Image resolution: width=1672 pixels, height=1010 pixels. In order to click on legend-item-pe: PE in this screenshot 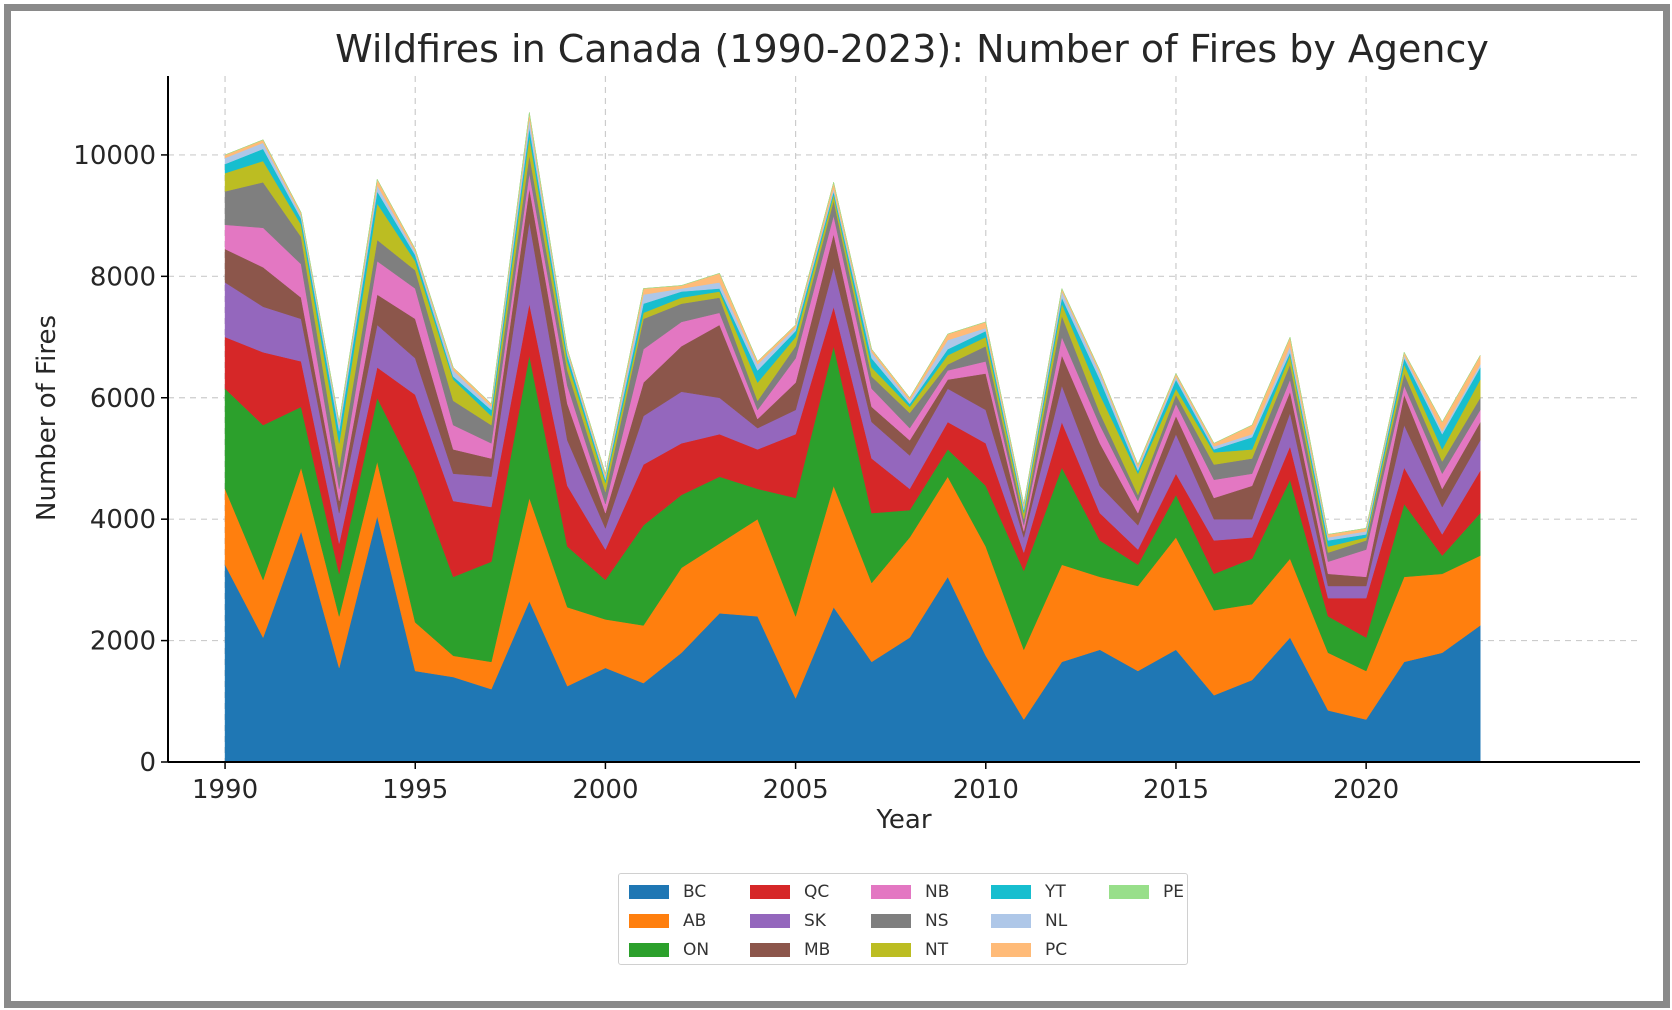, I will do `click(1146, 892)`.